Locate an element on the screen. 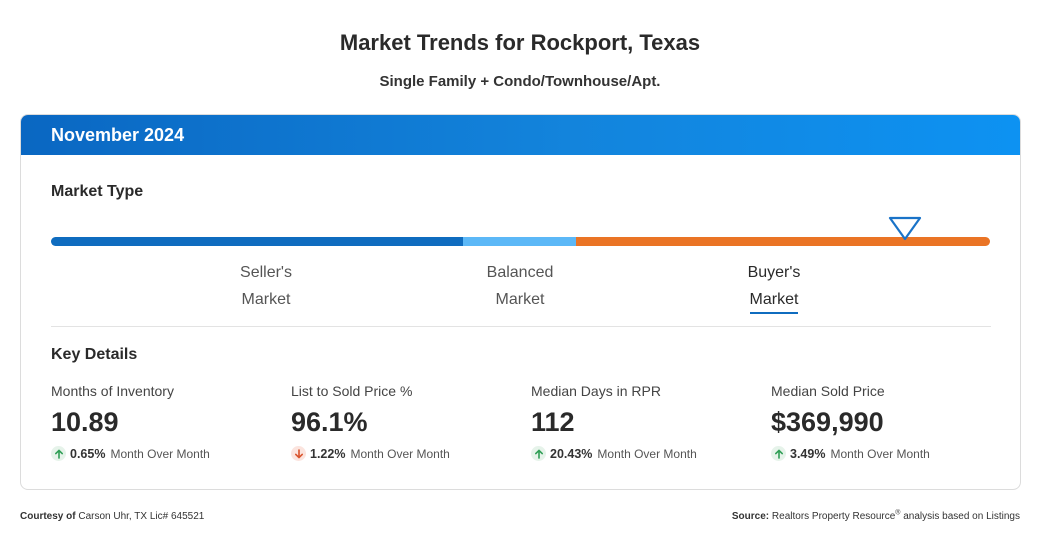 This screenshot has width=1040, height=545. stat-change: 0.65% Month Over Month is located at coordinates (166, 453).